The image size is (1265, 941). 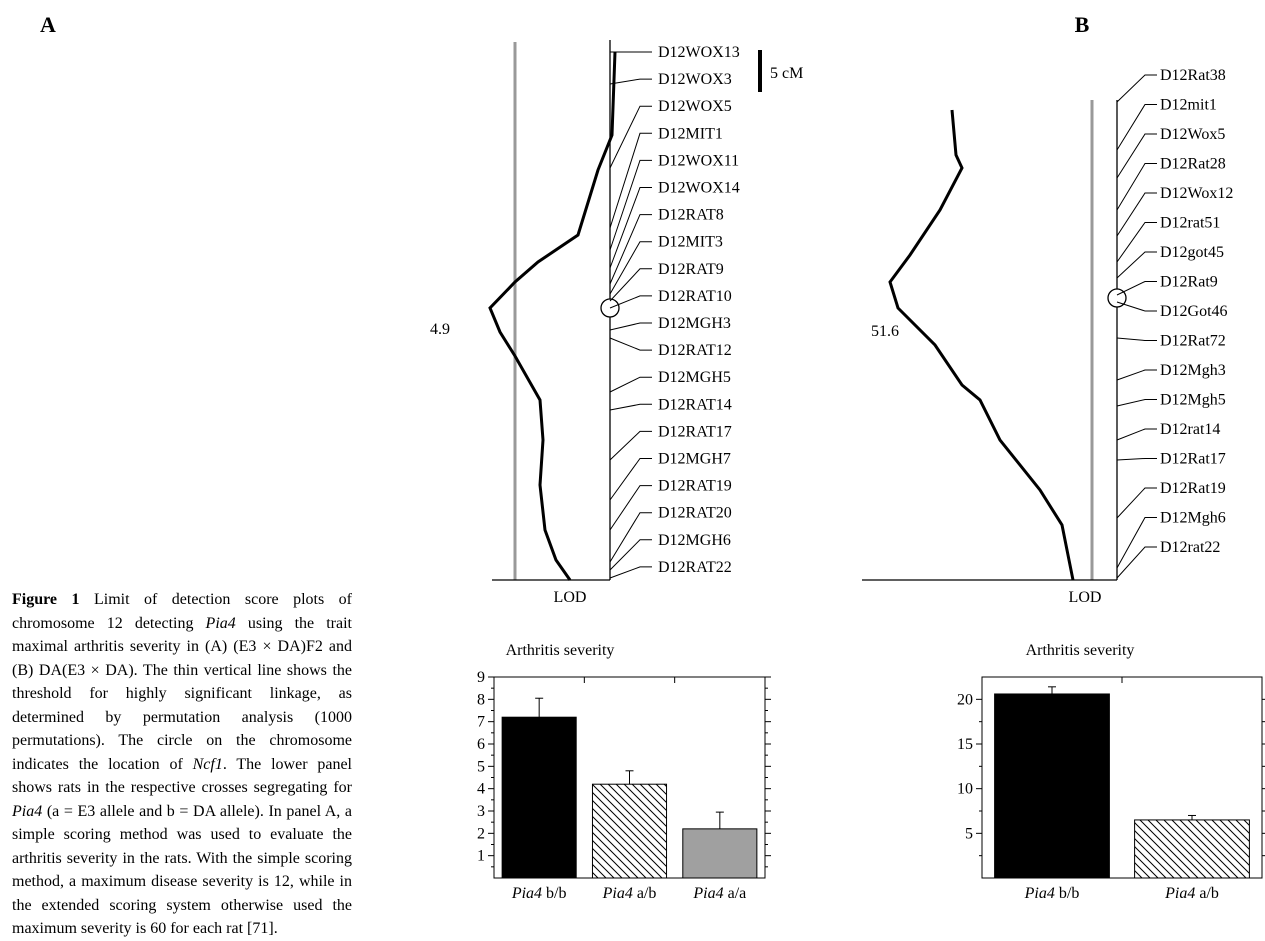 I want to click on marker-label: D12MGH3, so click(x=694, y=323).